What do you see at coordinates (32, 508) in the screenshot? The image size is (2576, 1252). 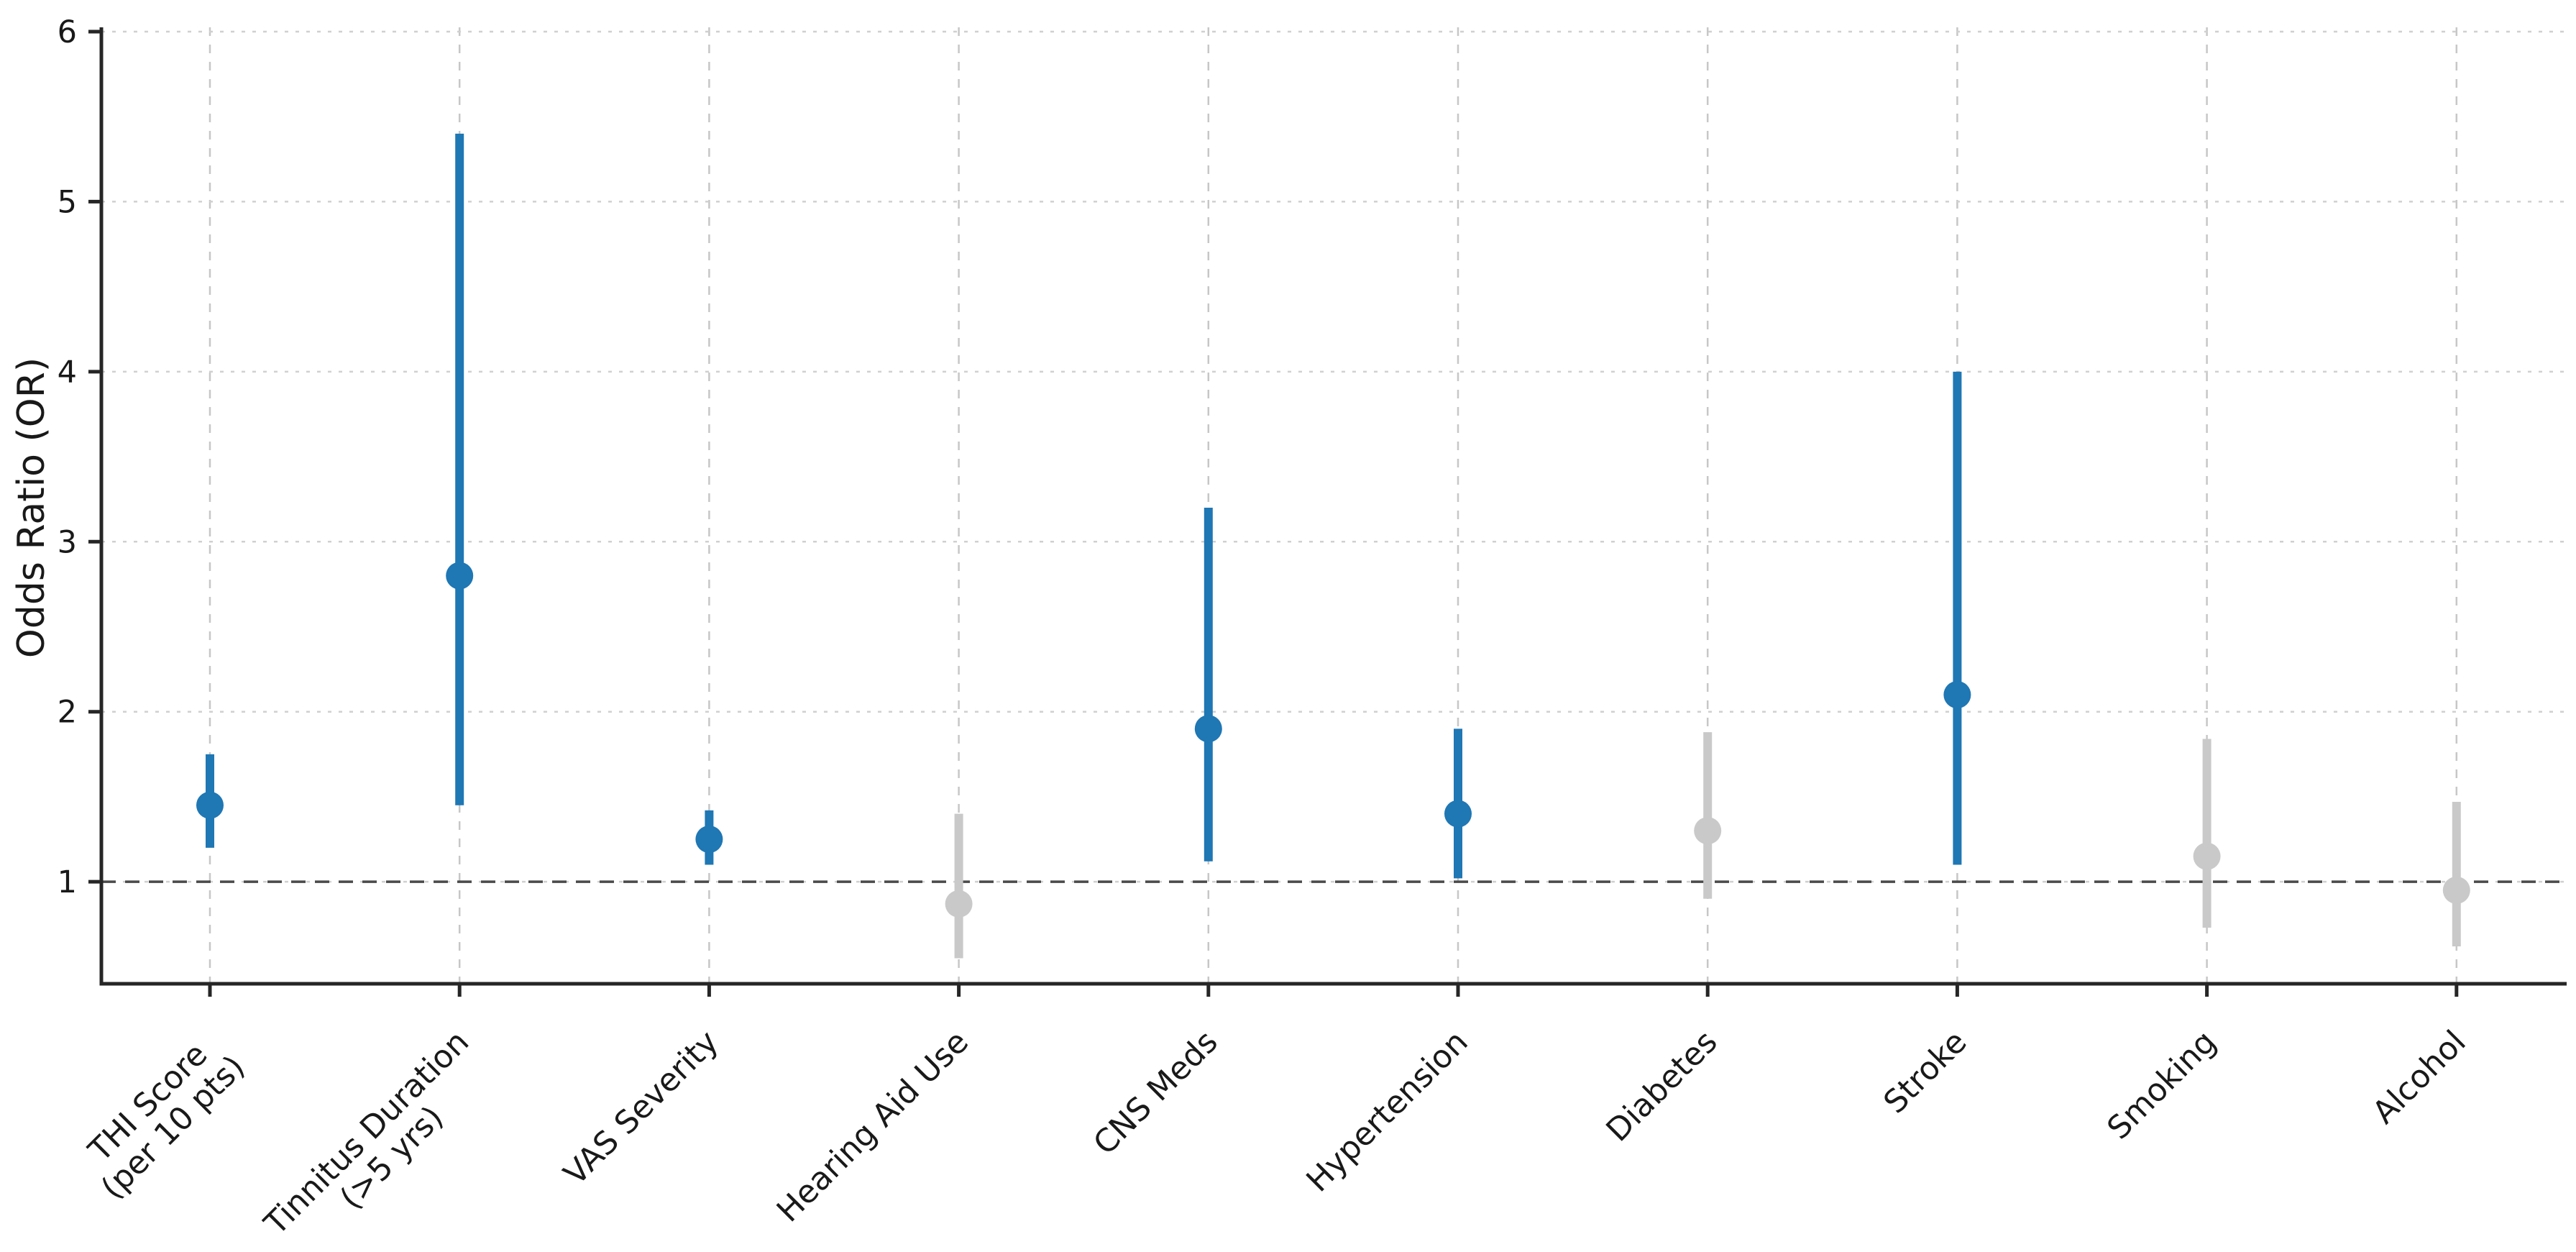 I see `y-axis-title: Odds Ratio (OR)` at bounding box center [32, 508].